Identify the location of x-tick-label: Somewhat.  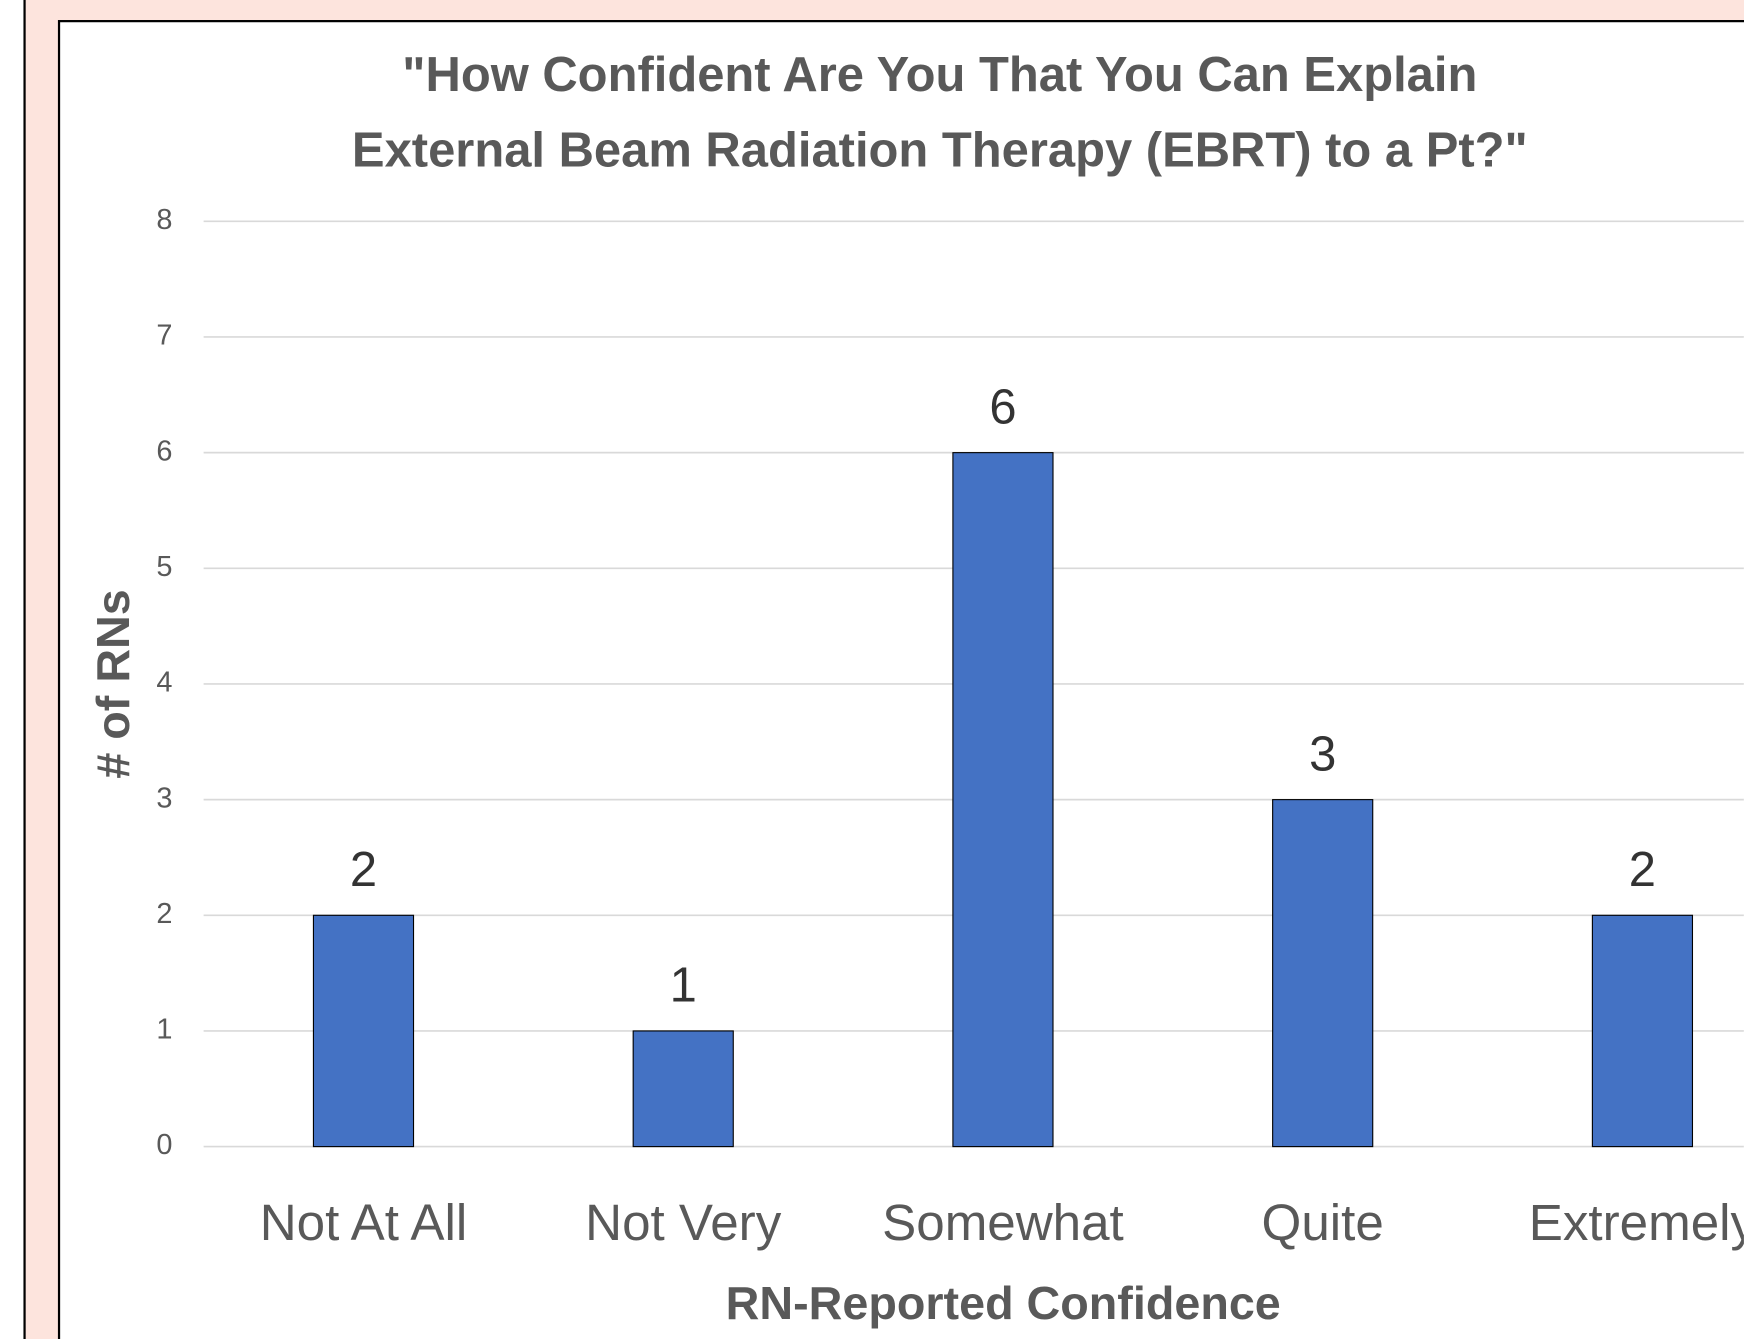
(1003, 1222).